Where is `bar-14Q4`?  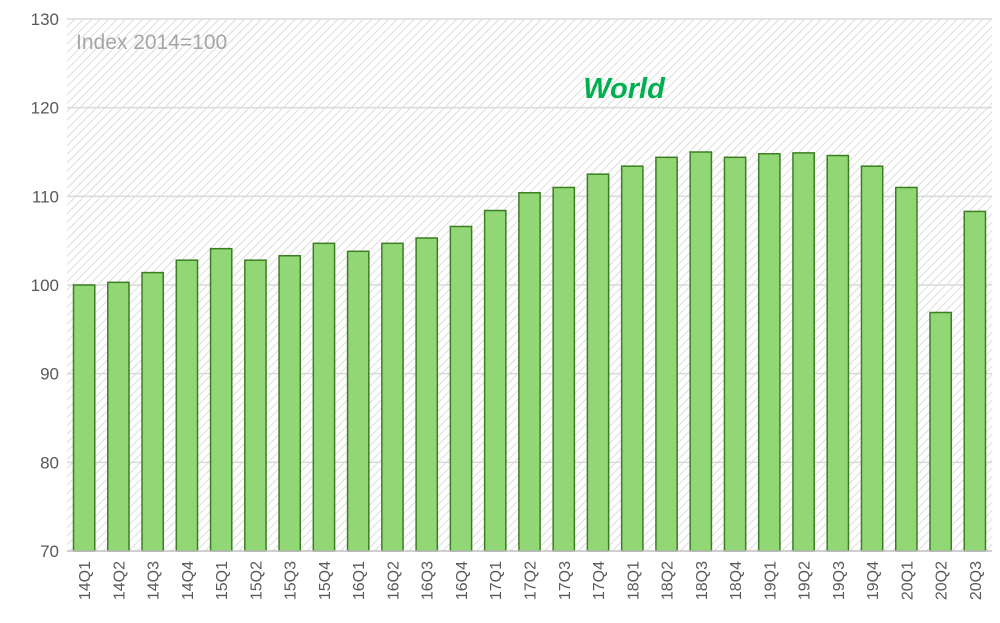
bar-14Q4 is located at coordinates (187, 405).